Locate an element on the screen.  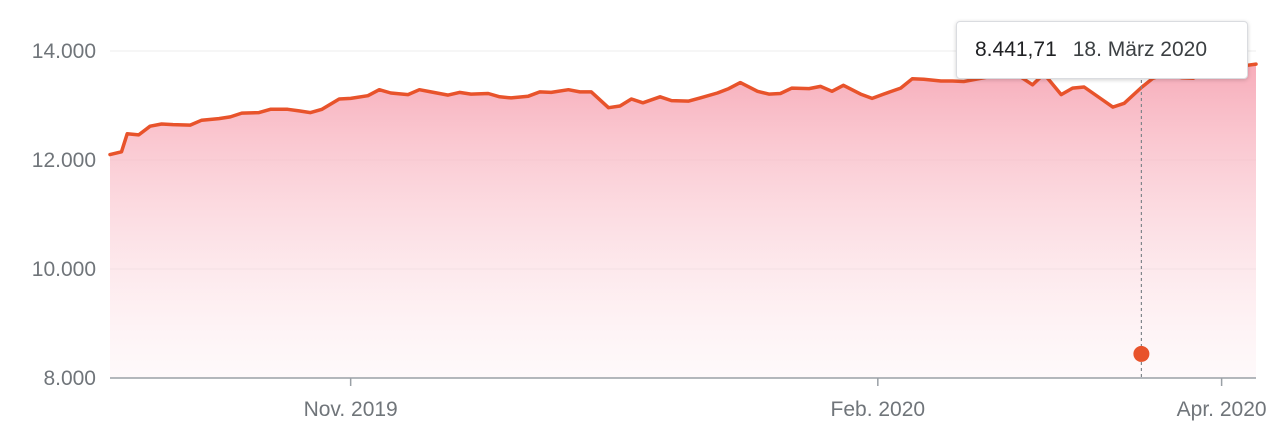
tooltip-date: 18. März 2020 is located at coordinates (1139, 49).